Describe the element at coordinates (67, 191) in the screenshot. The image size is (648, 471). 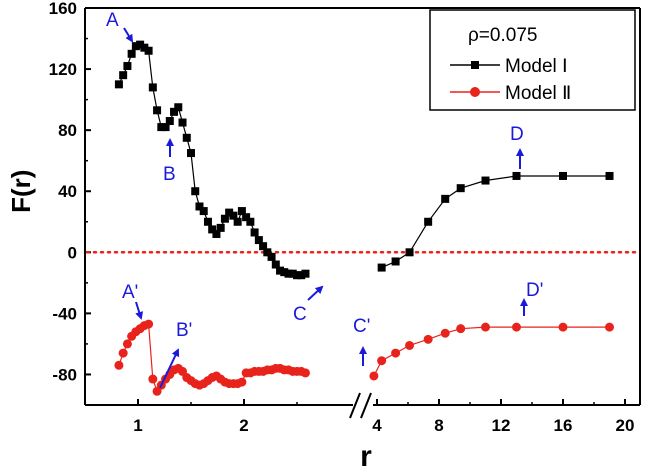
I see `y-tick-label: 40` at that location.